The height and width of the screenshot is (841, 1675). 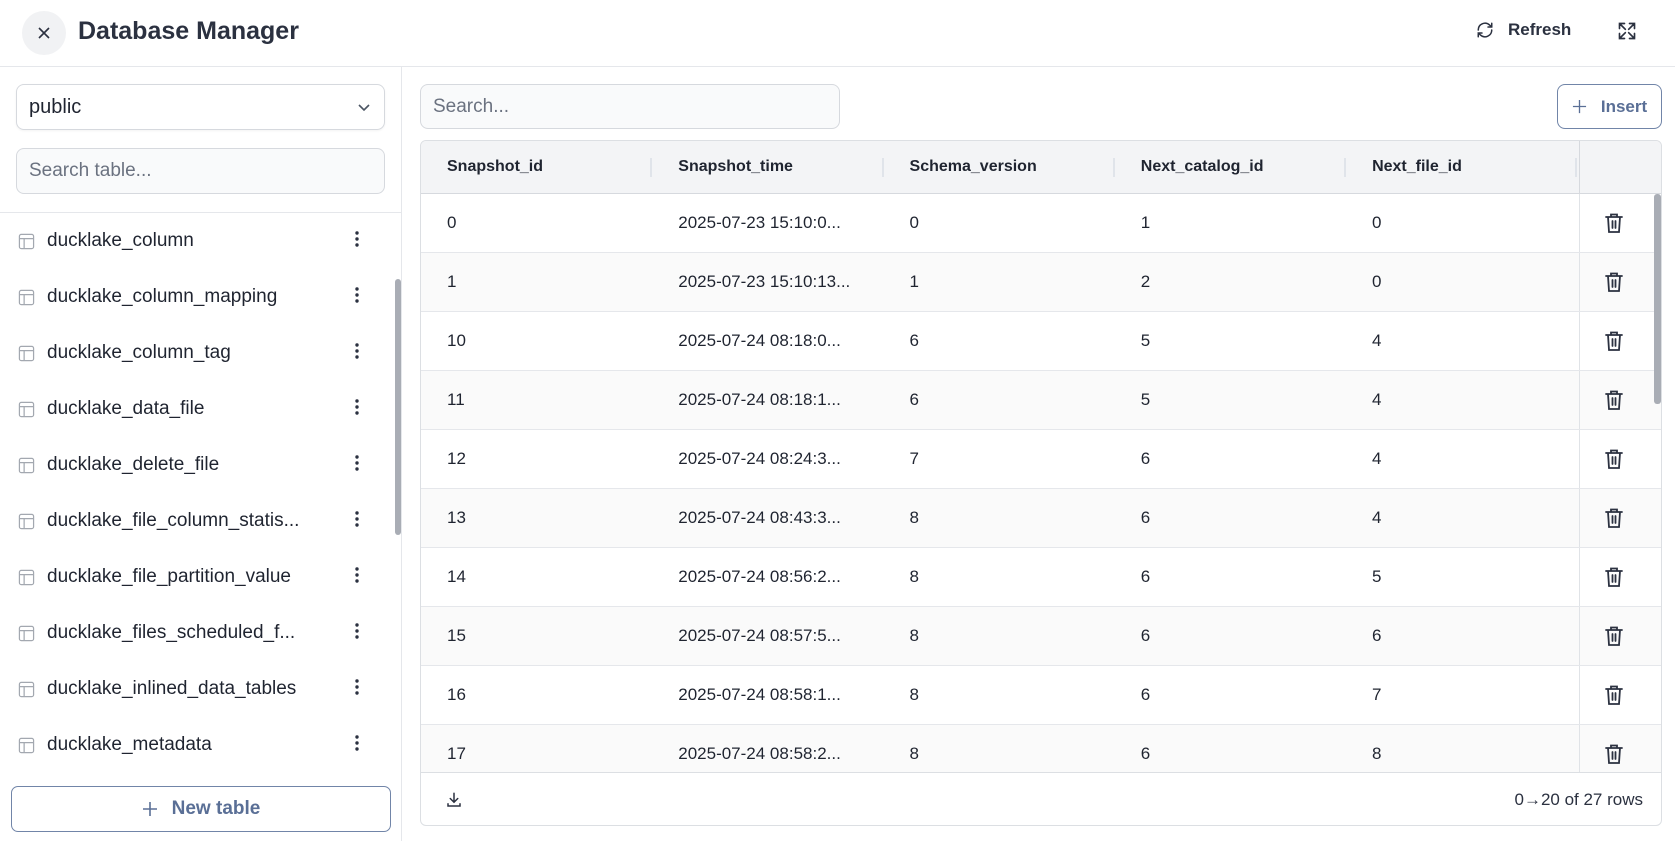 What do you see at coordinates (456, 399) in the screenshot?
I see `table-cell: 11` at bounding box center [456, 399].